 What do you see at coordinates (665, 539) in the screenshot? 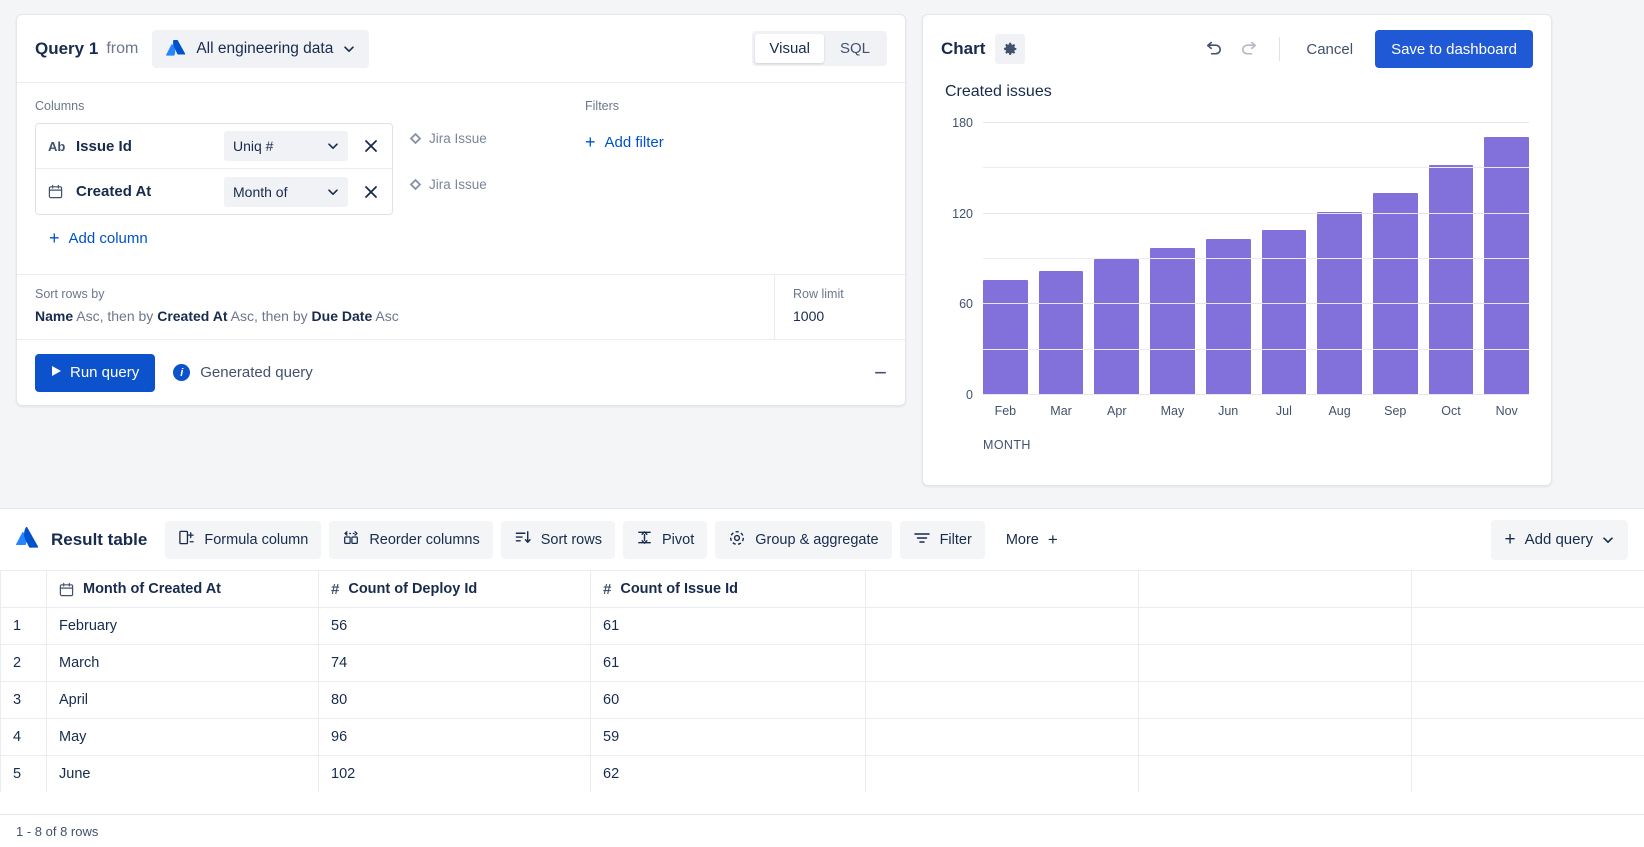
I see `pivot-button: Pivot` at bounding box center [665, 539].